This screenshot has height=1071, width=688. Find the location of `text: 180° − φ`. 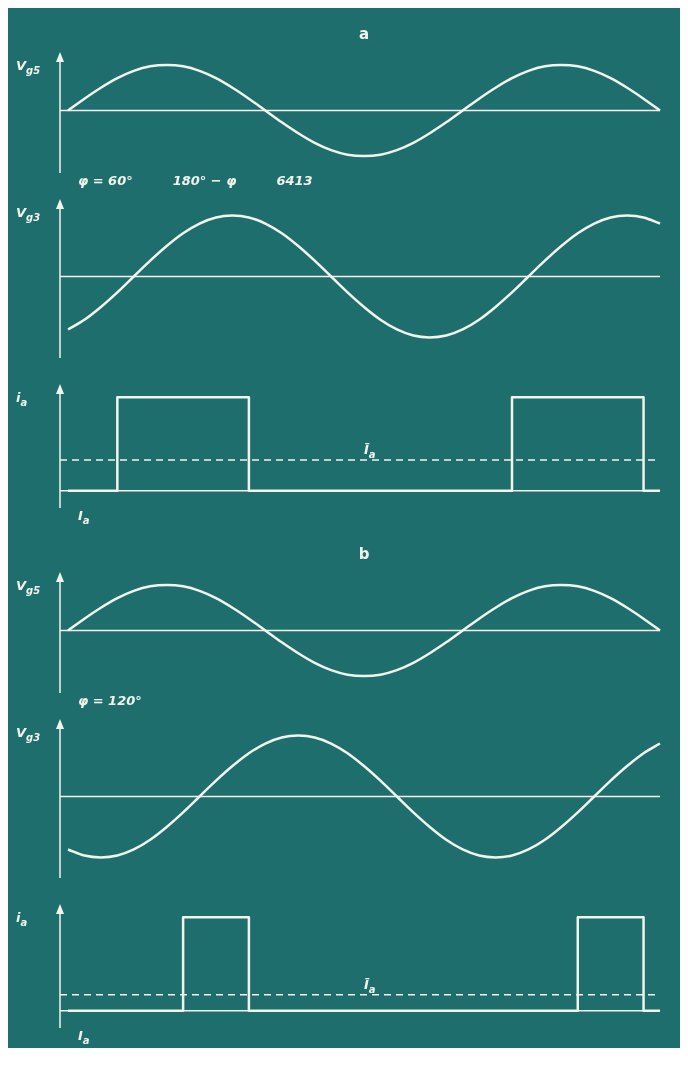

text: 180° − φ is located at coordinates (204, 180).